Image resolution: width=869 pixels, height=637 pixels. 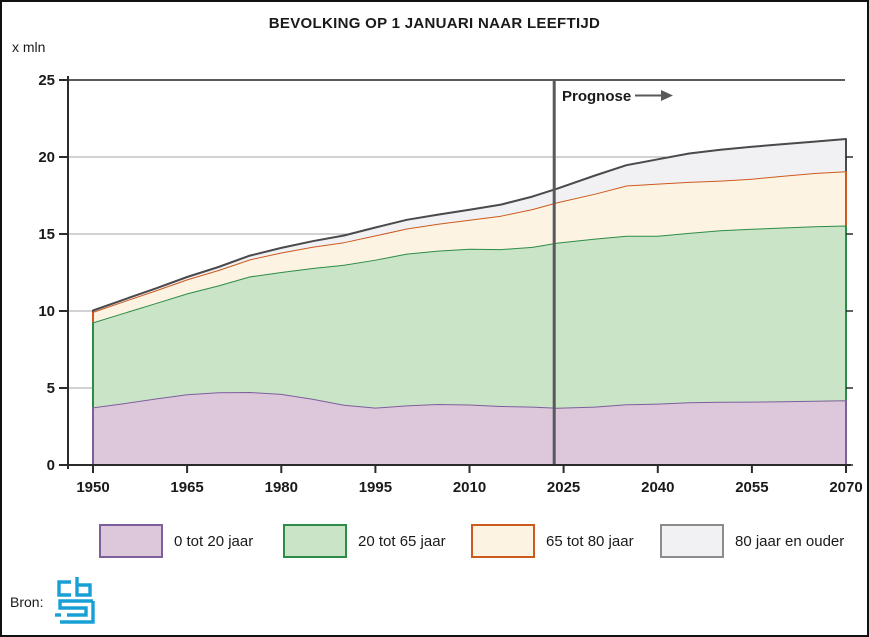 What do you see at coordinates (51, 465) in the screenshot?
I see `svg-text: 0` at bounding box center [51, 465].